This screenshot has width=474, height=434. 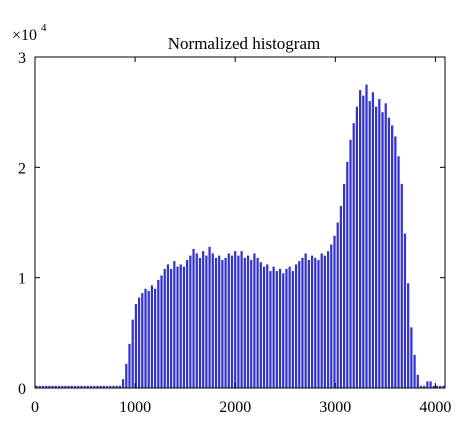 What do you see at coordinates (24, 35) in the screenshot?
I see `y-multiplier-base: ×10` at bounding box center [24, 35].